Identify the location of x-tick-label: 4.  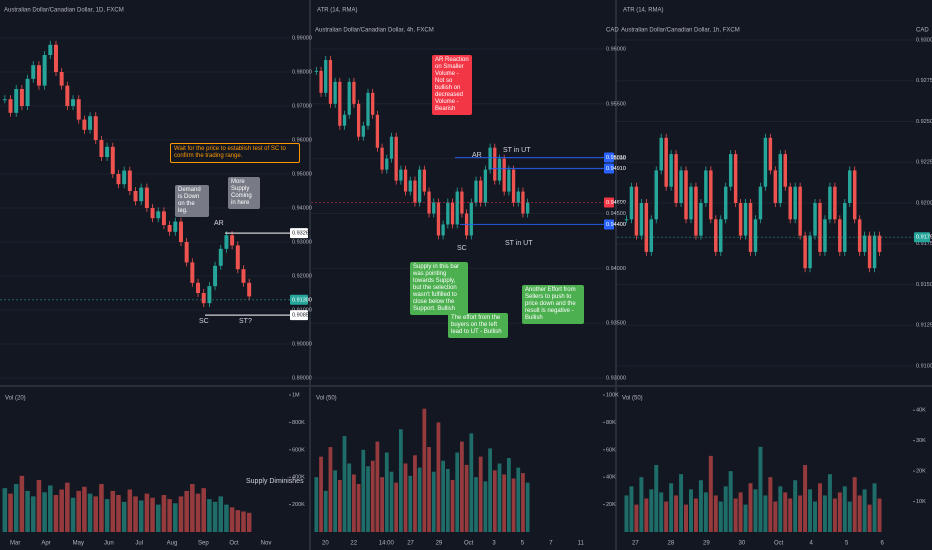
(812, 544).